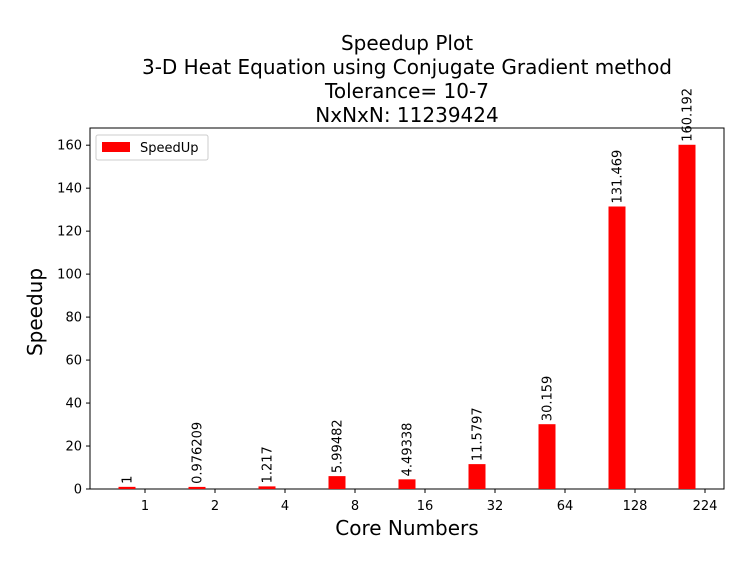  What do you see at coordinates (198, 453) in the screenshot?
I see `value-label-2: 0.976209` at bounding box center [198, 453].